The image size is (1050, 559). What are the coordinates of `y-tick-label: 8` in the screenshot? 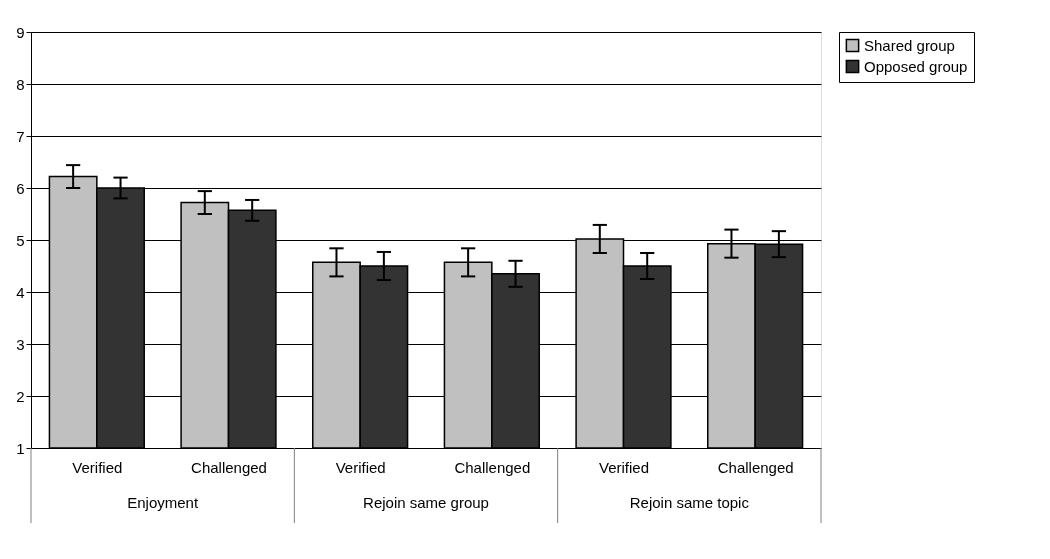 It's located at (20, 84).